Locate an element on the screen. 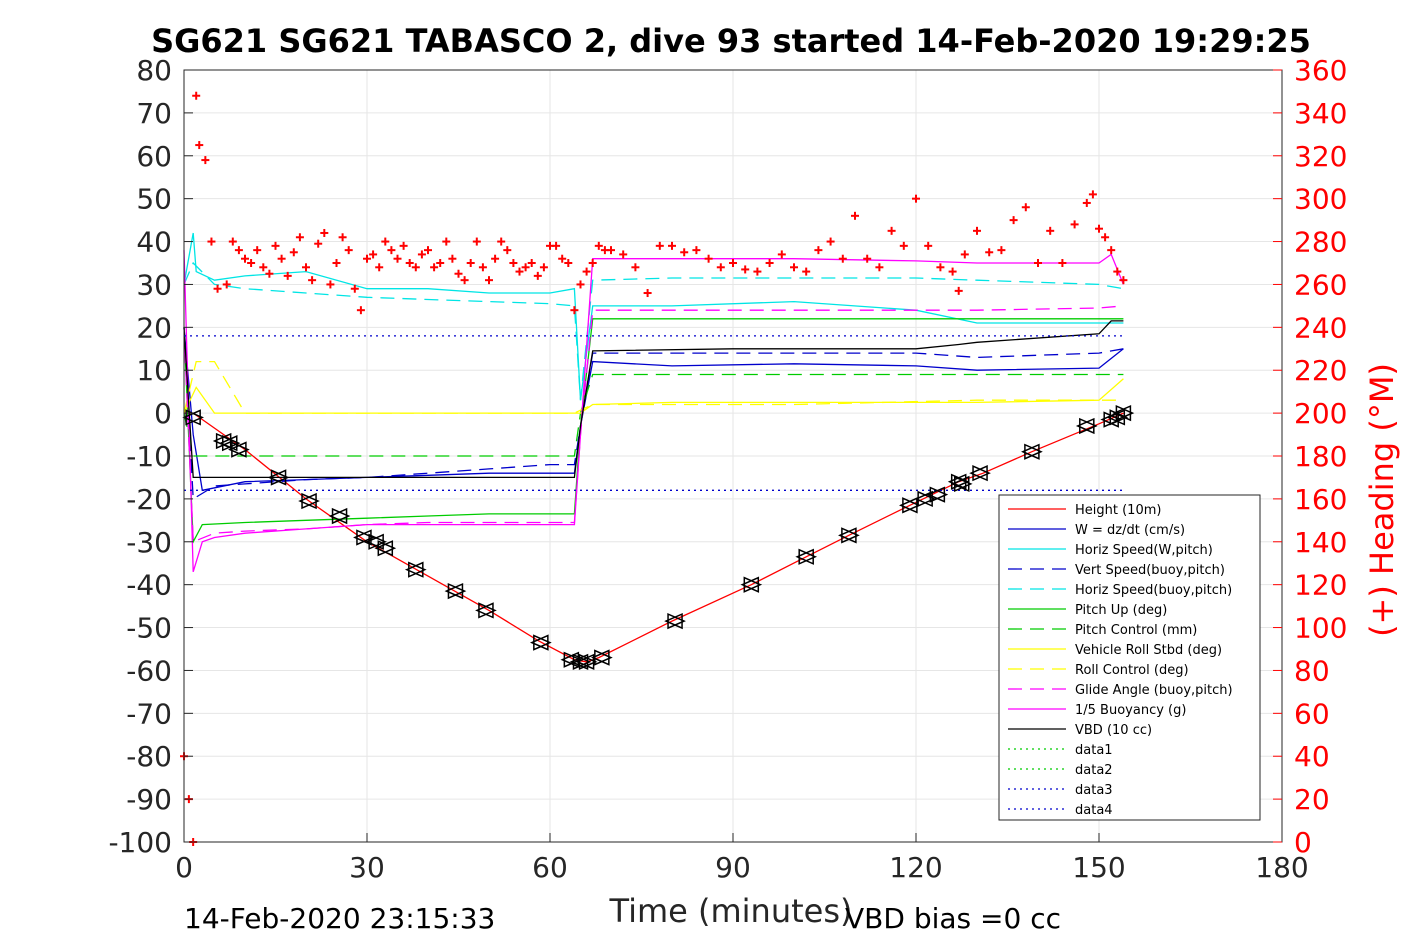 This screenshot has height=945, width=1417. legend-label: Glide Angle (buoy,pitch) is located at coordinates (1154, 690).